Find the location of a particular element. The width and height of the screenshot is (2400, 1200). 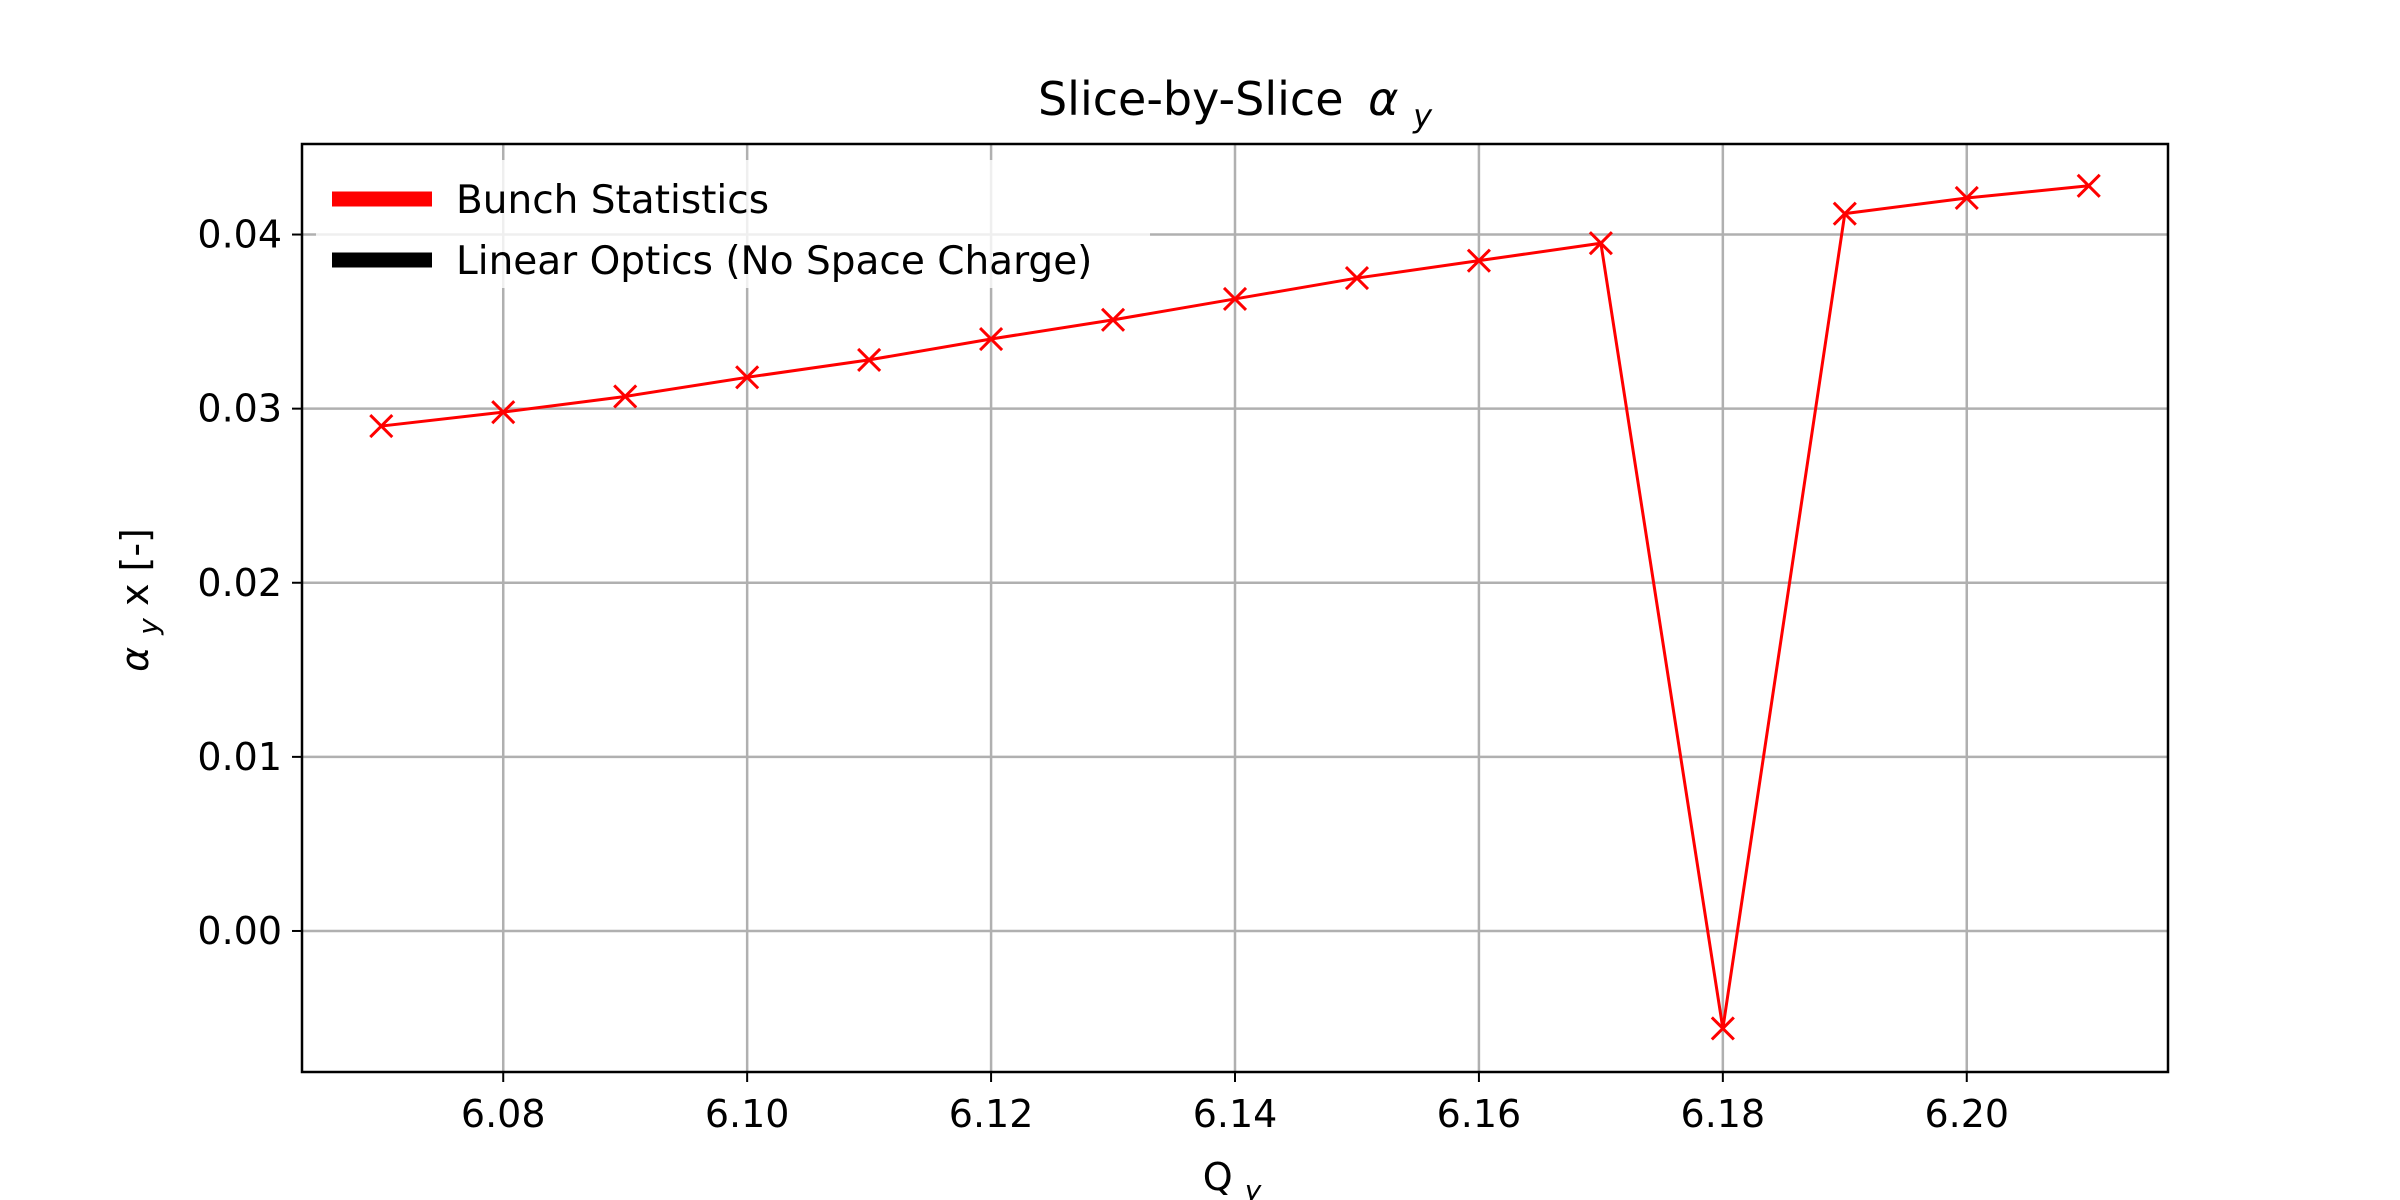

y-axis-label-symbol: α is located at coordinates (135, 659).